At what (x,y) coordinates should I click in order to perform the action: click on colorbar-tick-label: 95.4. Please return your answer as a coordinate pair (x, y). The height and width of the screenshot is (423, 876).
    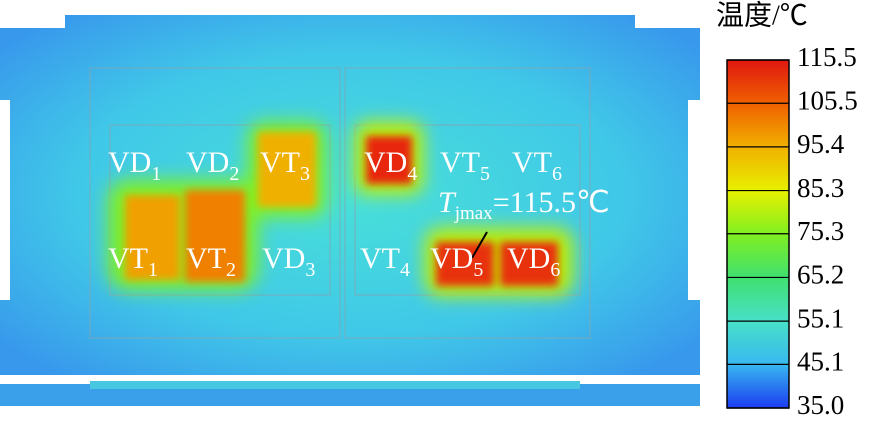
    Looking at the image, I should click on (821, 144).